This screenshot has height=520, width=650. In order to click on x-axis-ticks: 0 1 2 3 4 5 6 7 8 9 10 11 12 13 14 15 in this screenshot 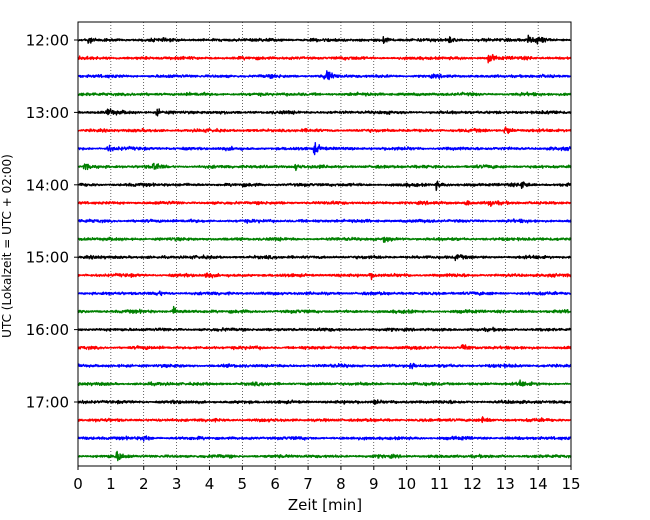, I will do `click(327, 479)`.